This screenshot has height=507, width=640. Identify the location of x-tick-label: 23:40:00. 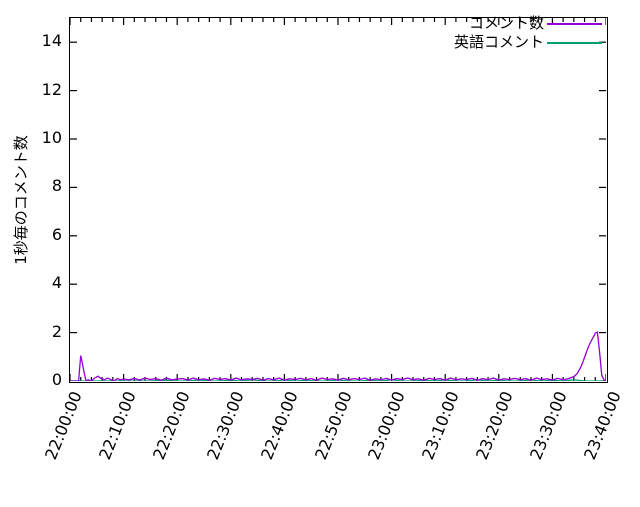
(602, 425).